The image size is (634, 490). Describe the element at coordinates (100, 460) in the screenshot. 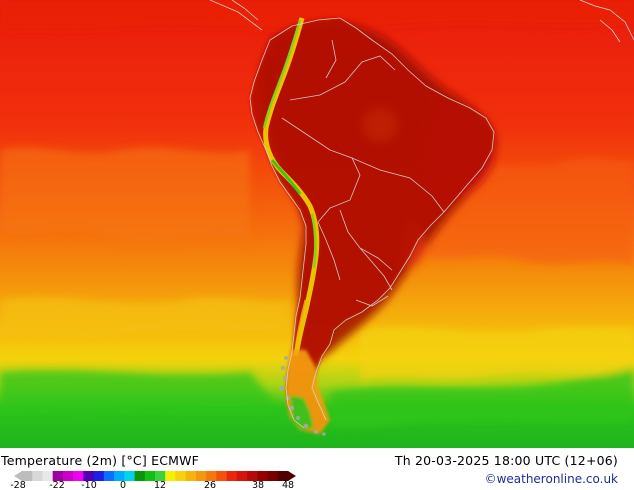

I see `map-title: Temperature (2m) [°C] ECMWF` at that location.